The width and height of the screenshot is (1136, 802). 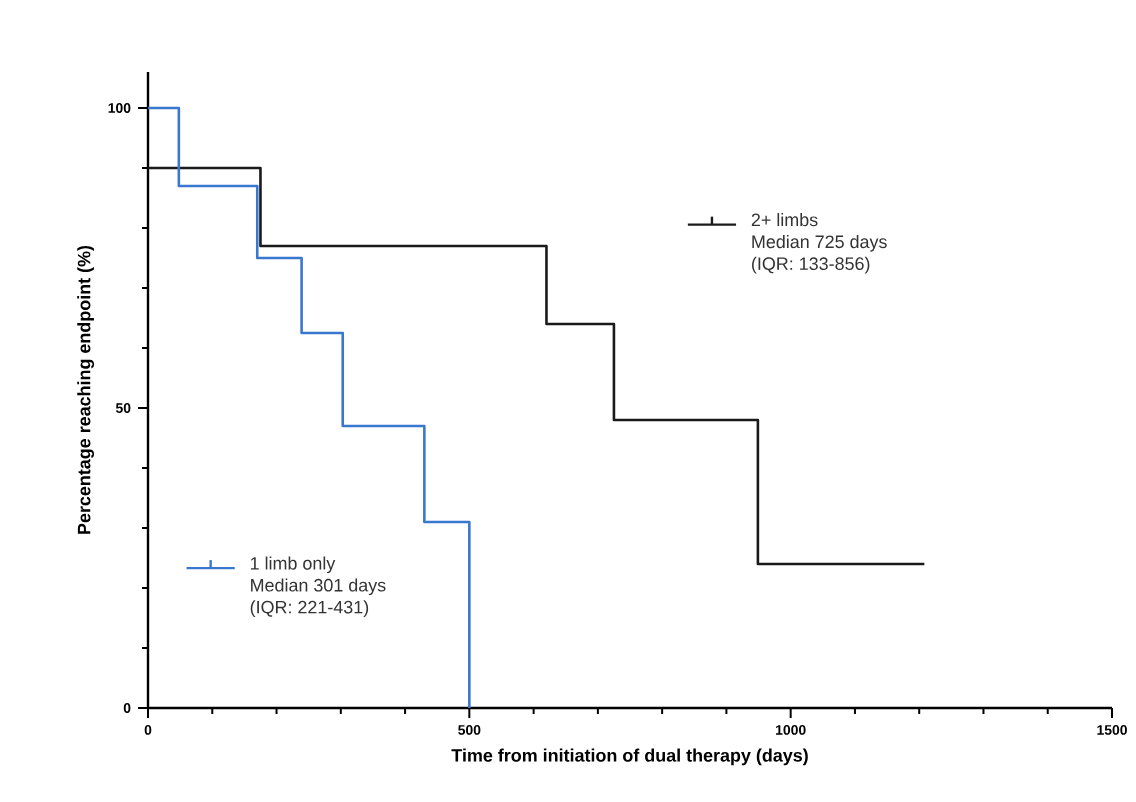 What do you see at coordinates (819, 243) in the screenshot?
I see `annotation: Median 725 days` at bounding box center [819, 243].